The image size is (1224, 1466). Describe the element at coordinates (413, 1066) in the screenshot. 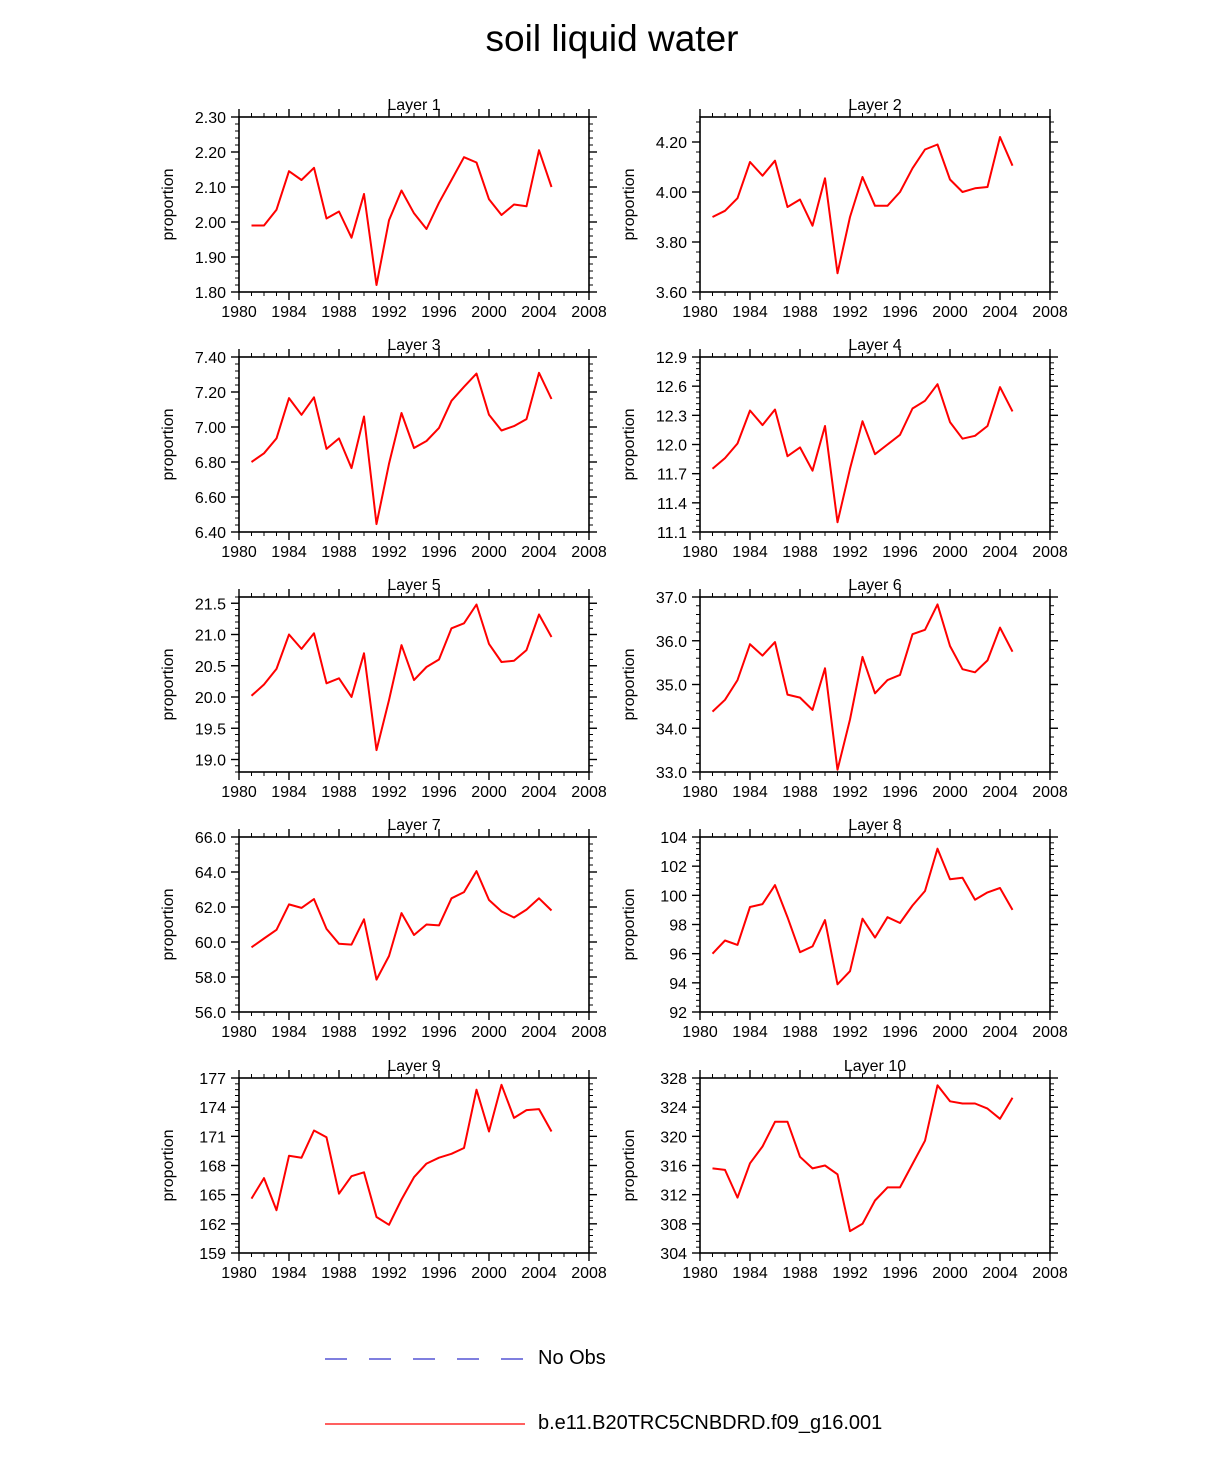

I see `panel-title: Layer 9` at that location.